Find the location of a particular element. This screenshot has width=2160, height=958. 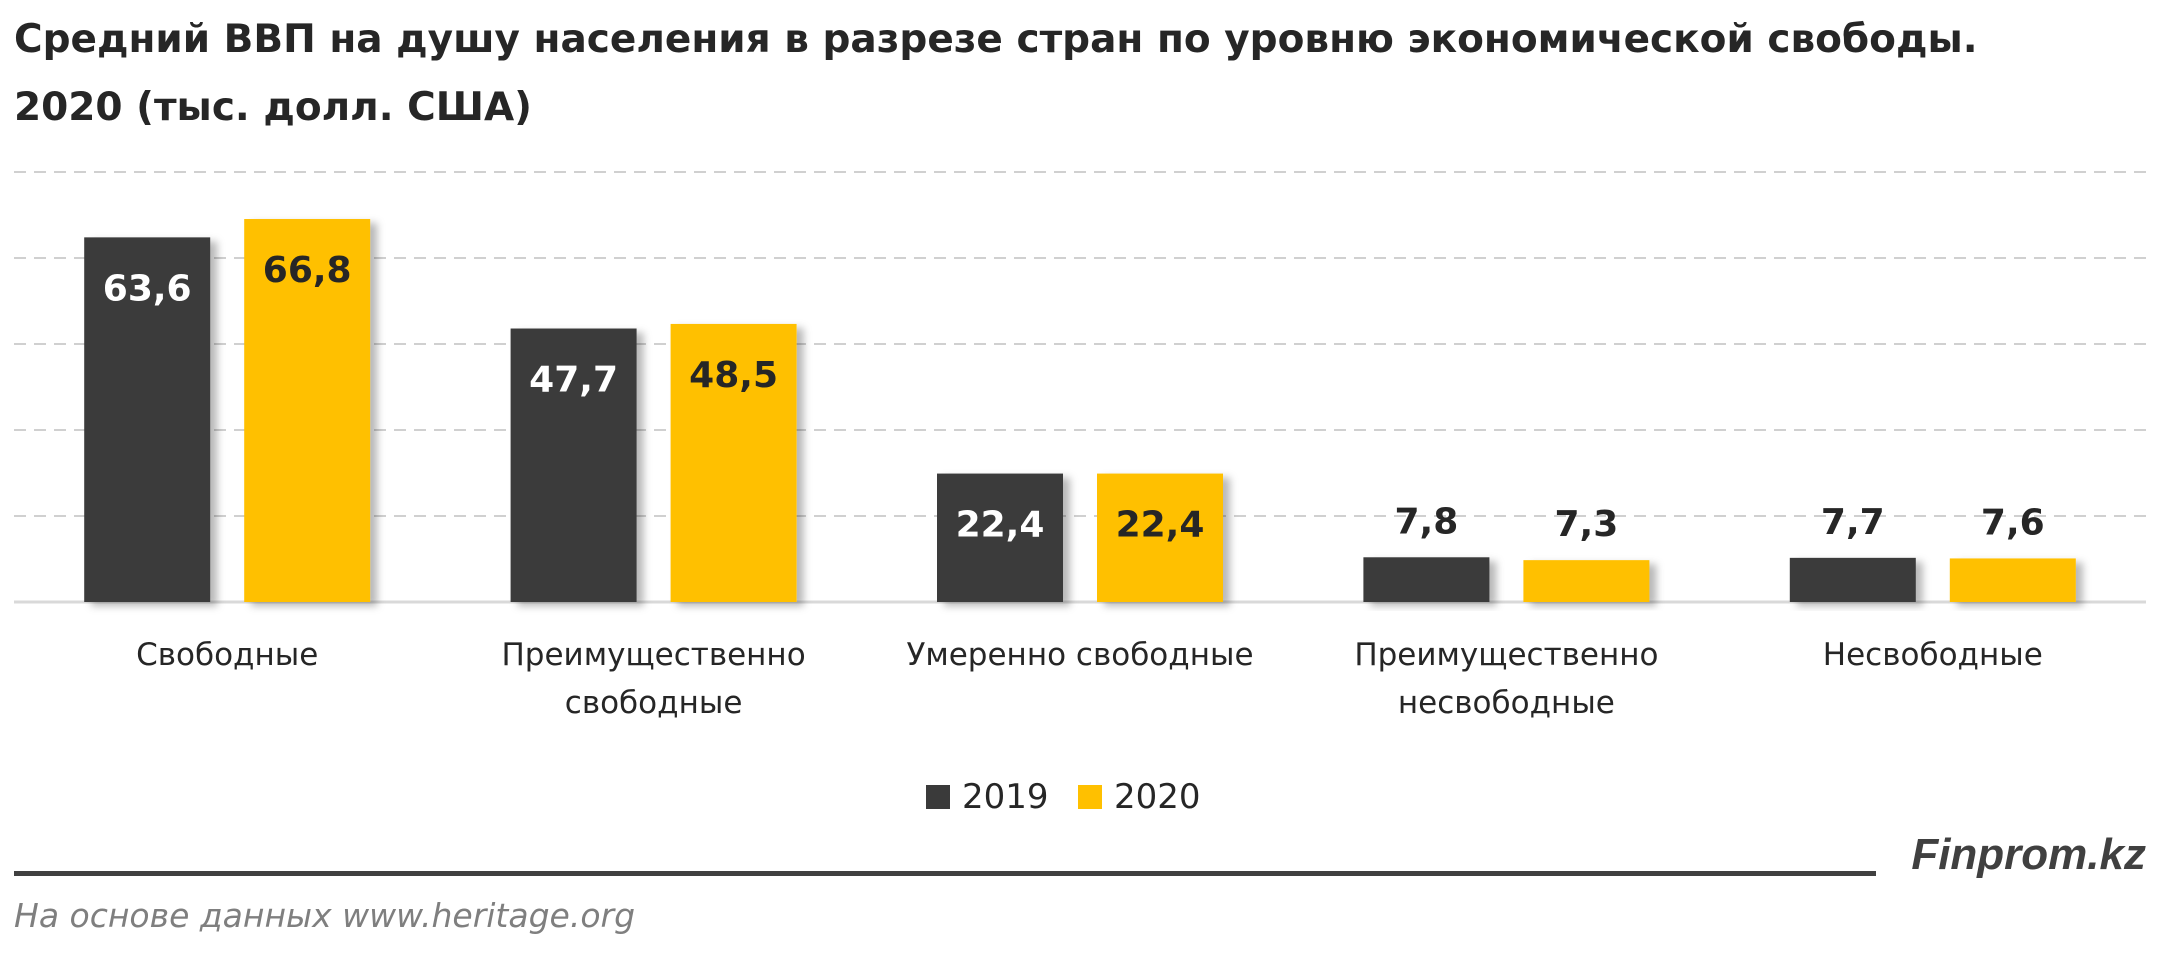

data-label: 7,6 is located at coordinates (2013, 522).